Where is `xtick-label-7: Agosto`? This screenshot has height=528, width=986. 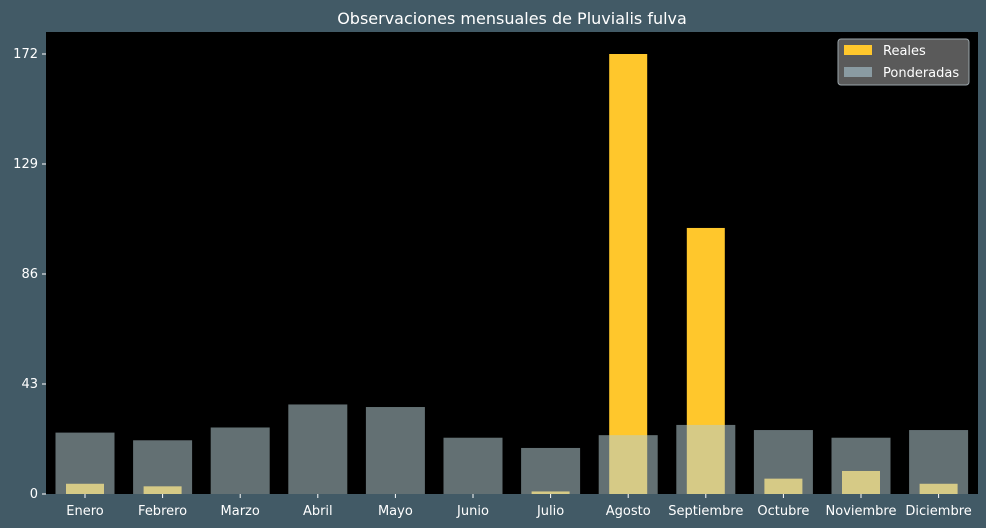 xtick-label-7: Agosto is located at coordinates (628, 511).